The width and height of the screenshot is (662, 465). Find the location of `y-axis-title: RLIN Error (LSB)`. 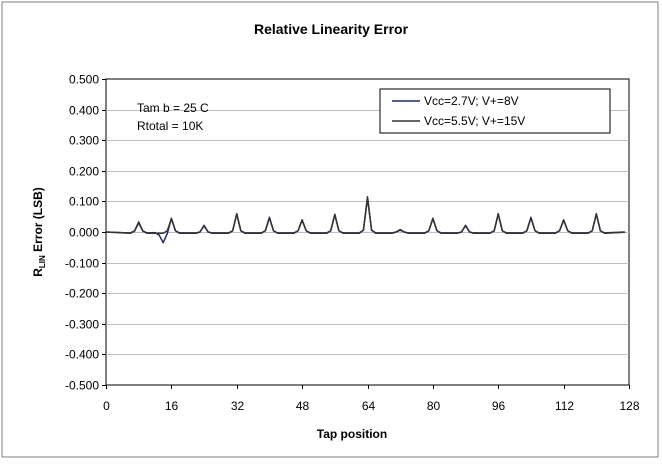

y-axis-title: RLIN Error (LSB) is located at coordinates (39, 232).